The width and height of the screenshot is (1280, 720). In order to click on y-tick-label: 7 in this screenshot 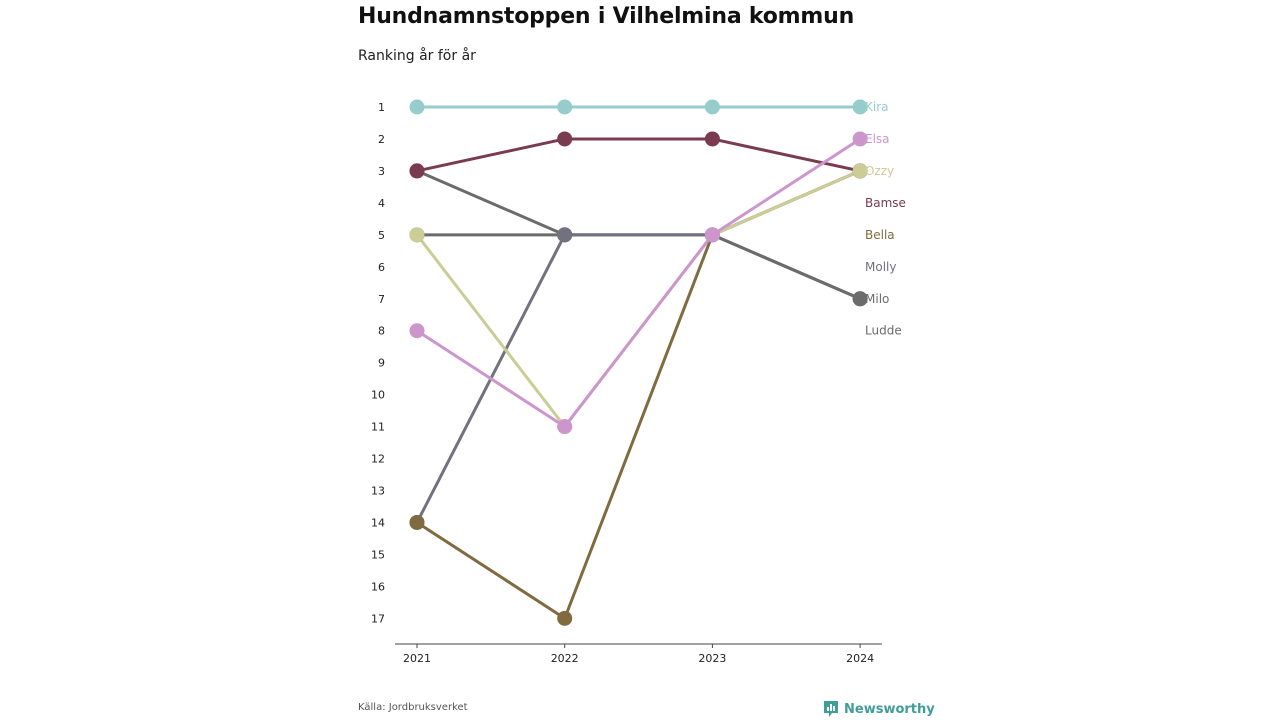, I will do `click(381, 299)`.